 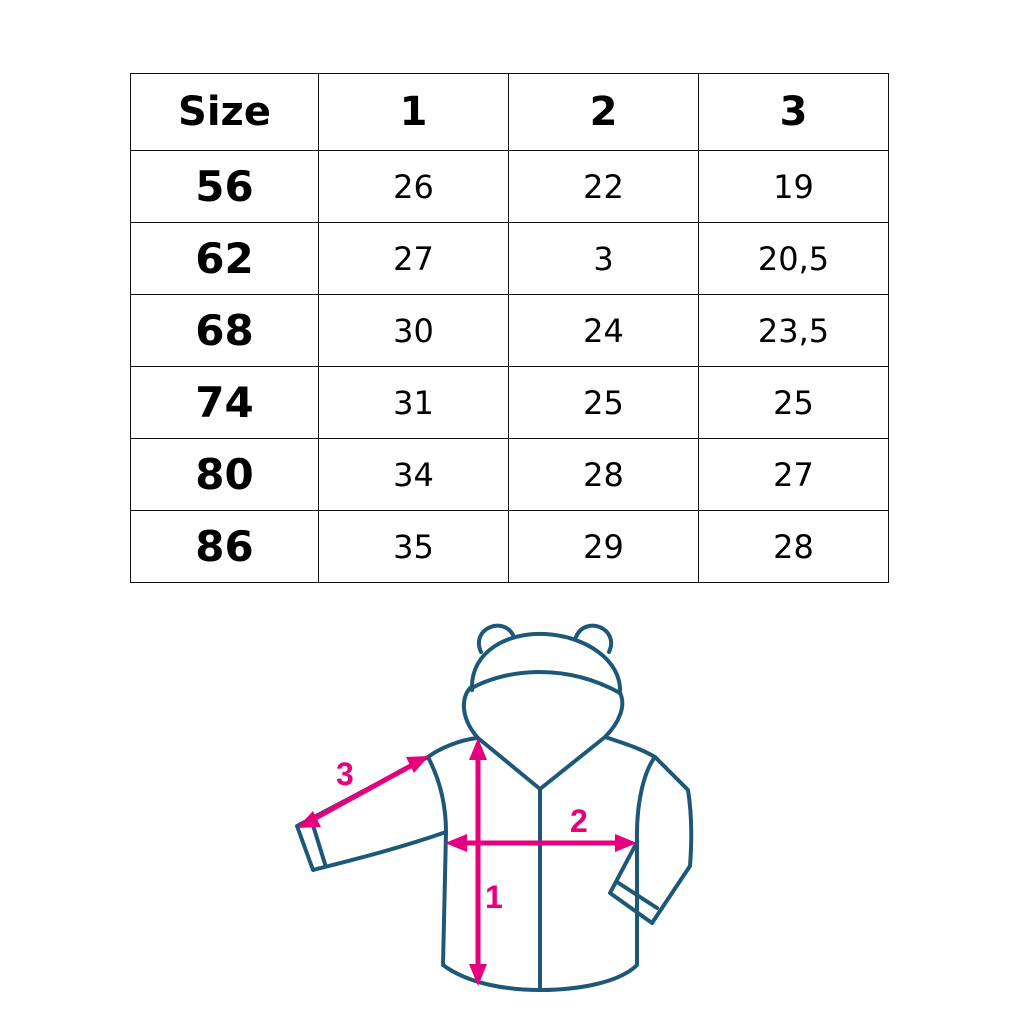 What do you see at coordinates (496, 638) in the screenshot?
I see `left-ear` at bounding box center [496, 638].